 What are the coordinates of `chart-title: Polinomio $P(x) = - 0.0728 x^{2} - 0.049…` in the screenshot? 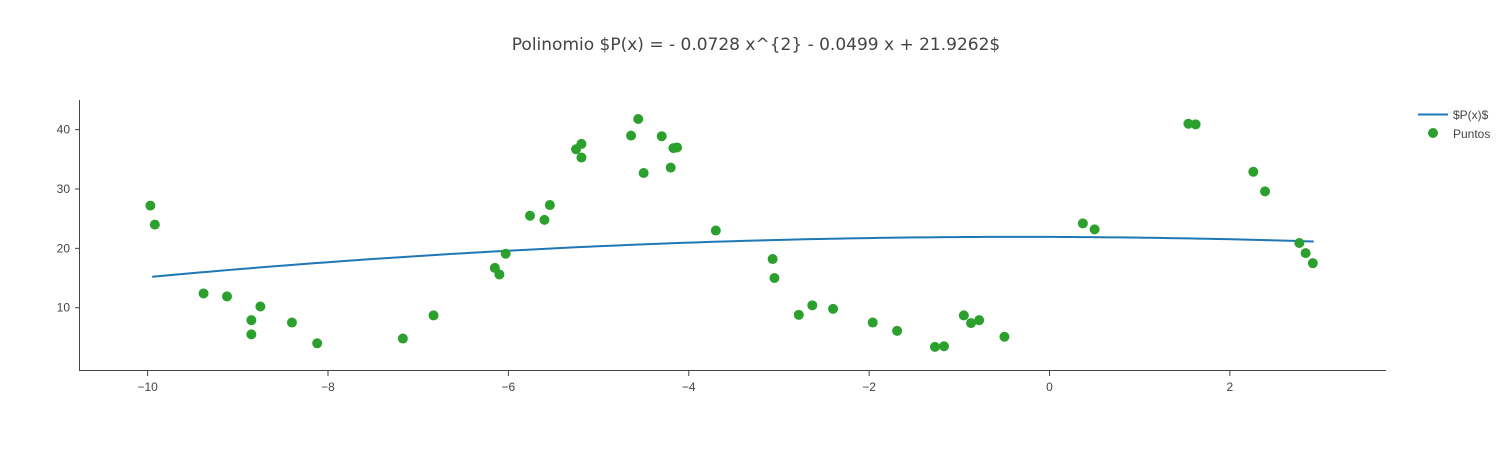 It's located at (756, 45).